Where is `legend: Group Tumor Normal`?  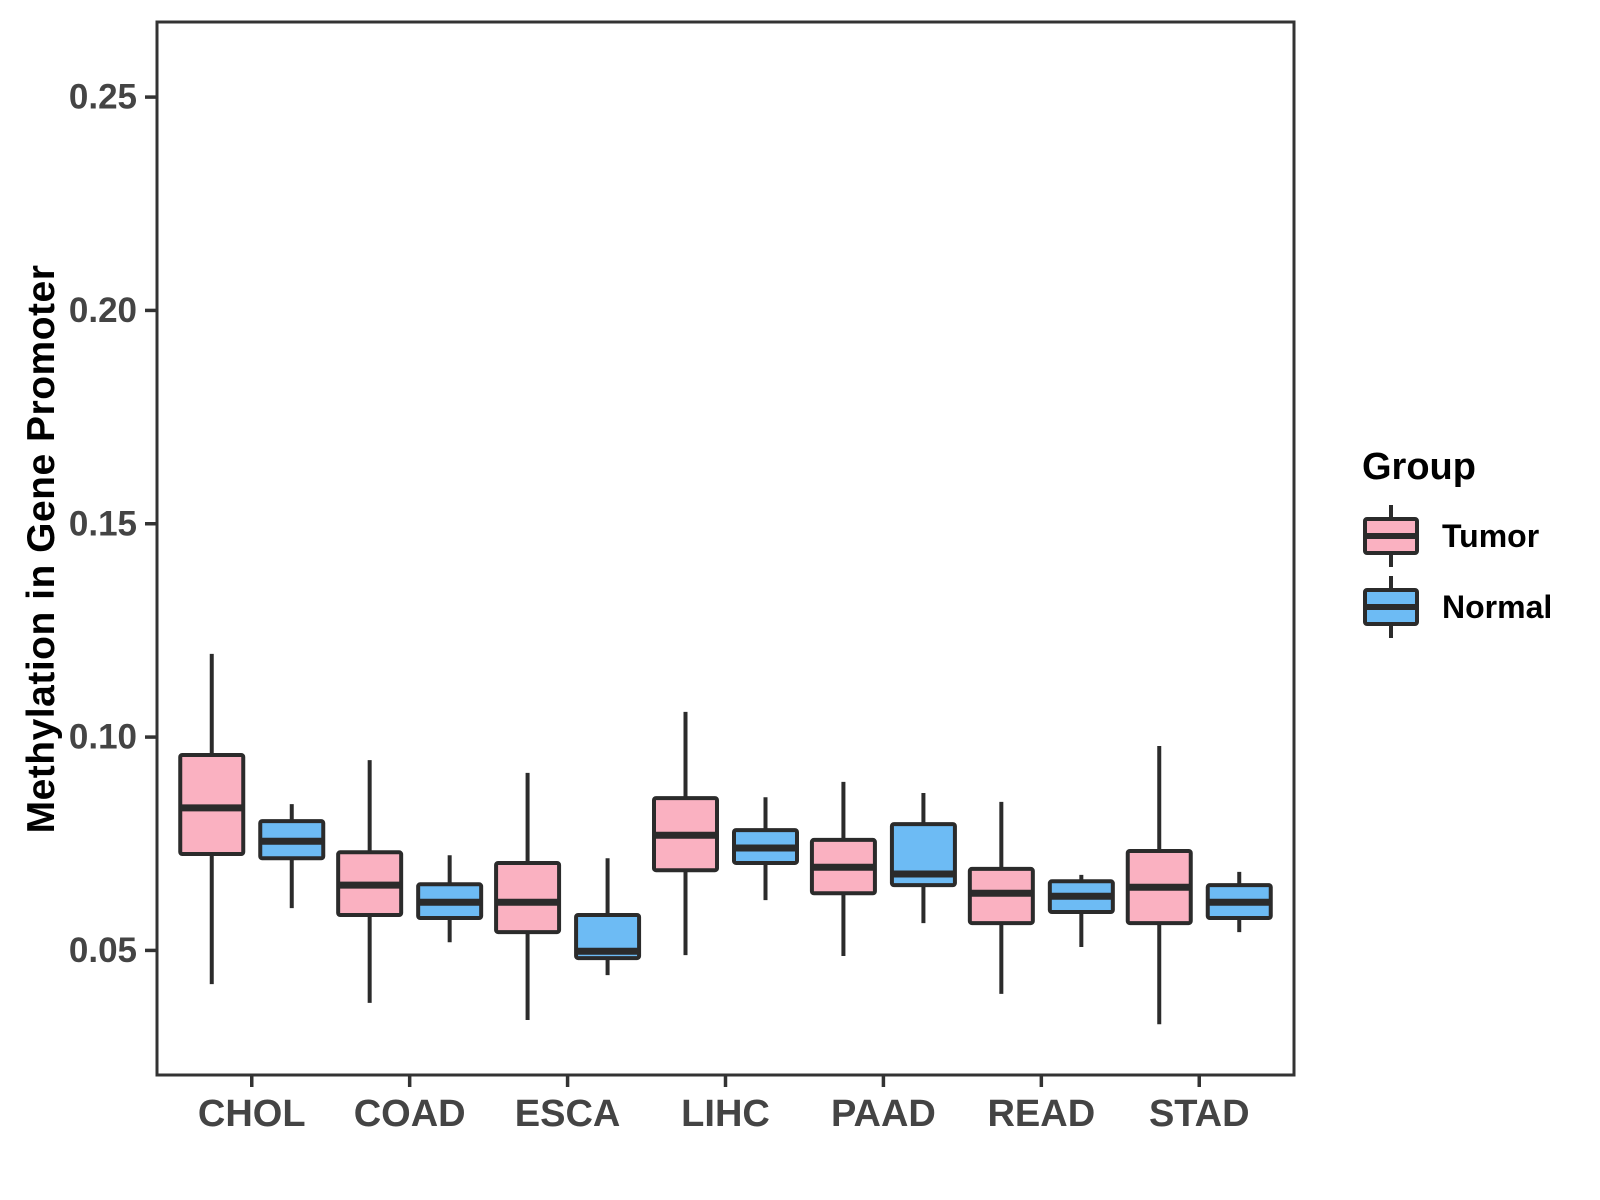
legend: Group Tumor Normal is located at coordinates (1457, 545).